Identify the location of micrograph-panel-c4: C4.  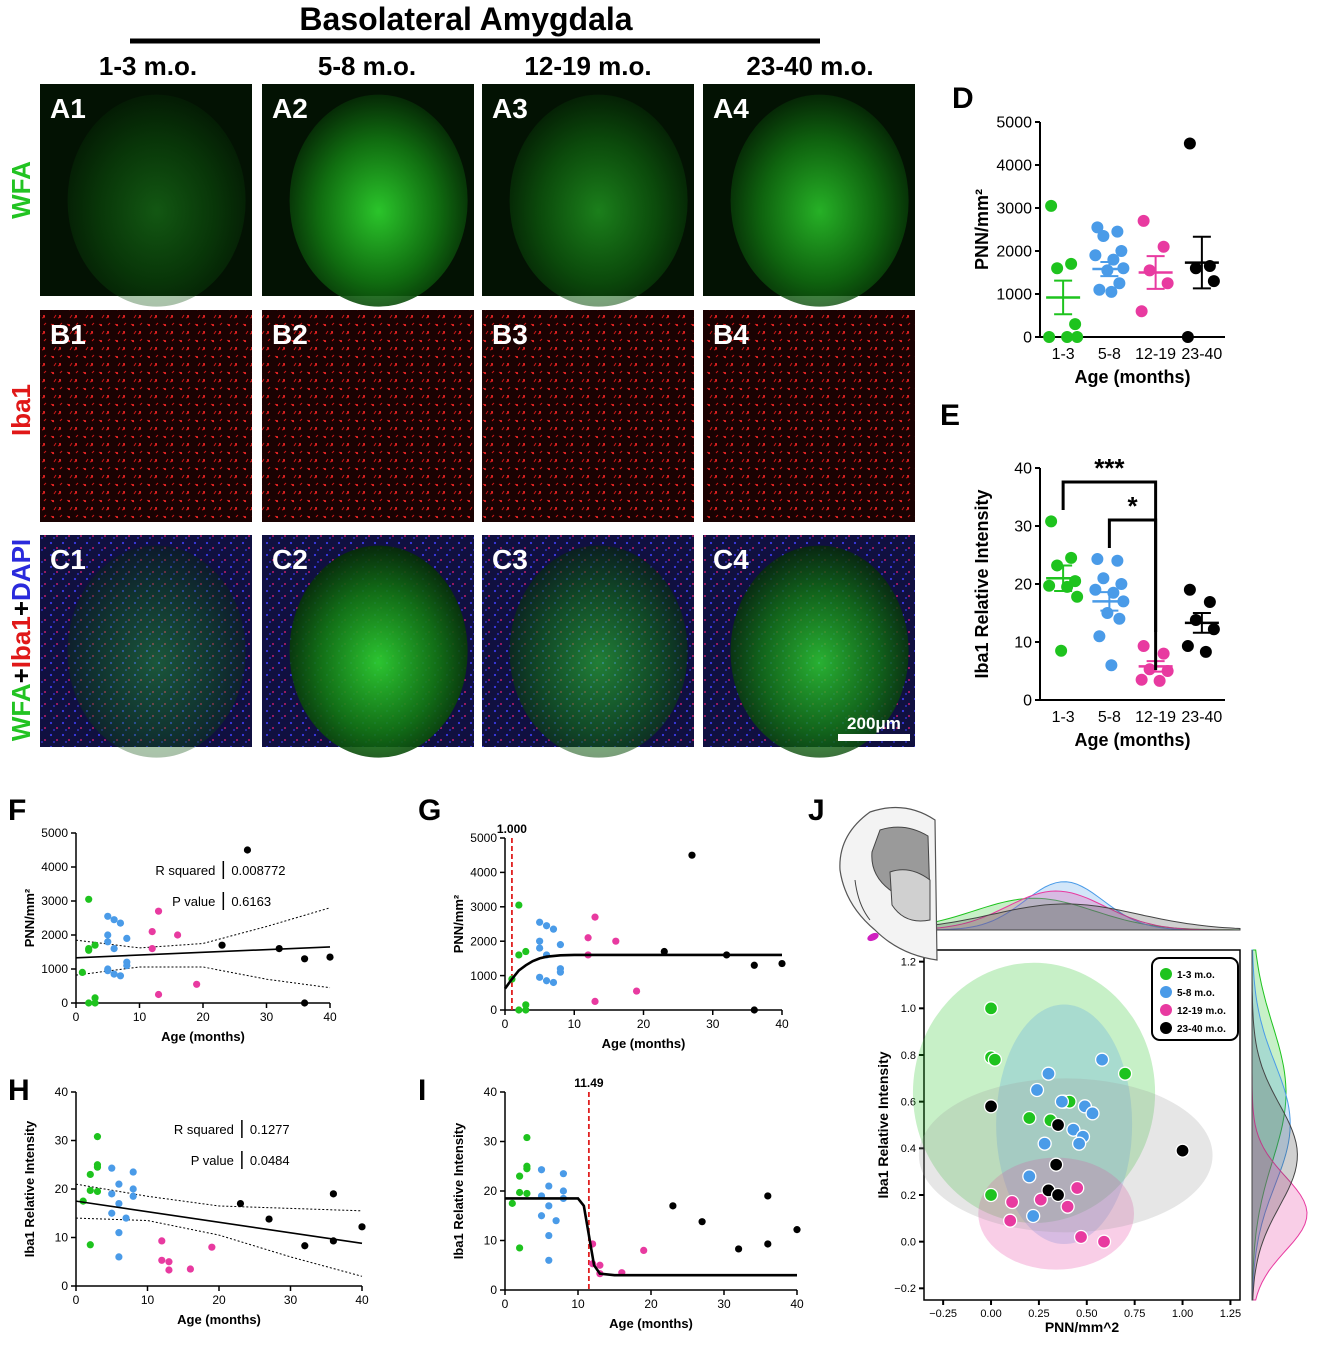
(809, 646).